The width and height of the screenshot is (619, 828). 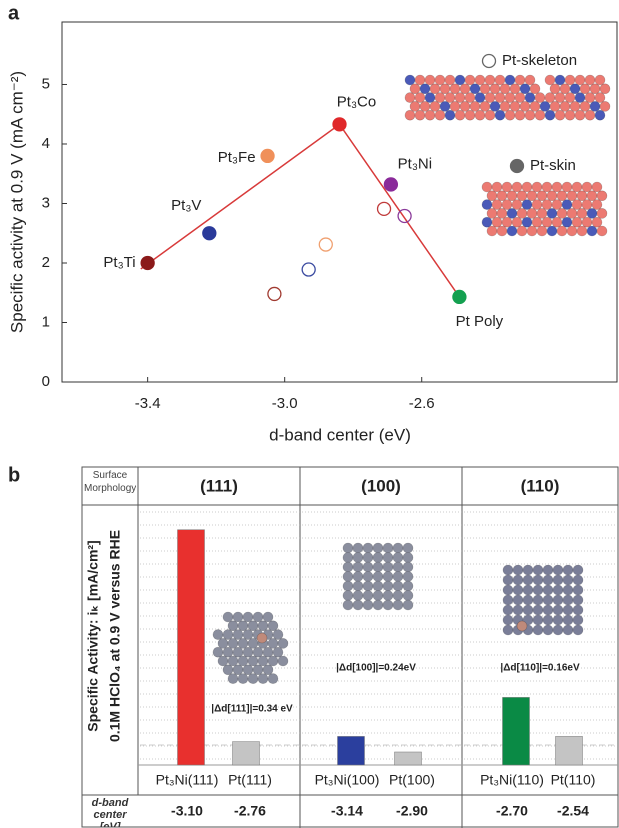 I want to click on x-tick-label: -3.0, so click(x=285, y=403).